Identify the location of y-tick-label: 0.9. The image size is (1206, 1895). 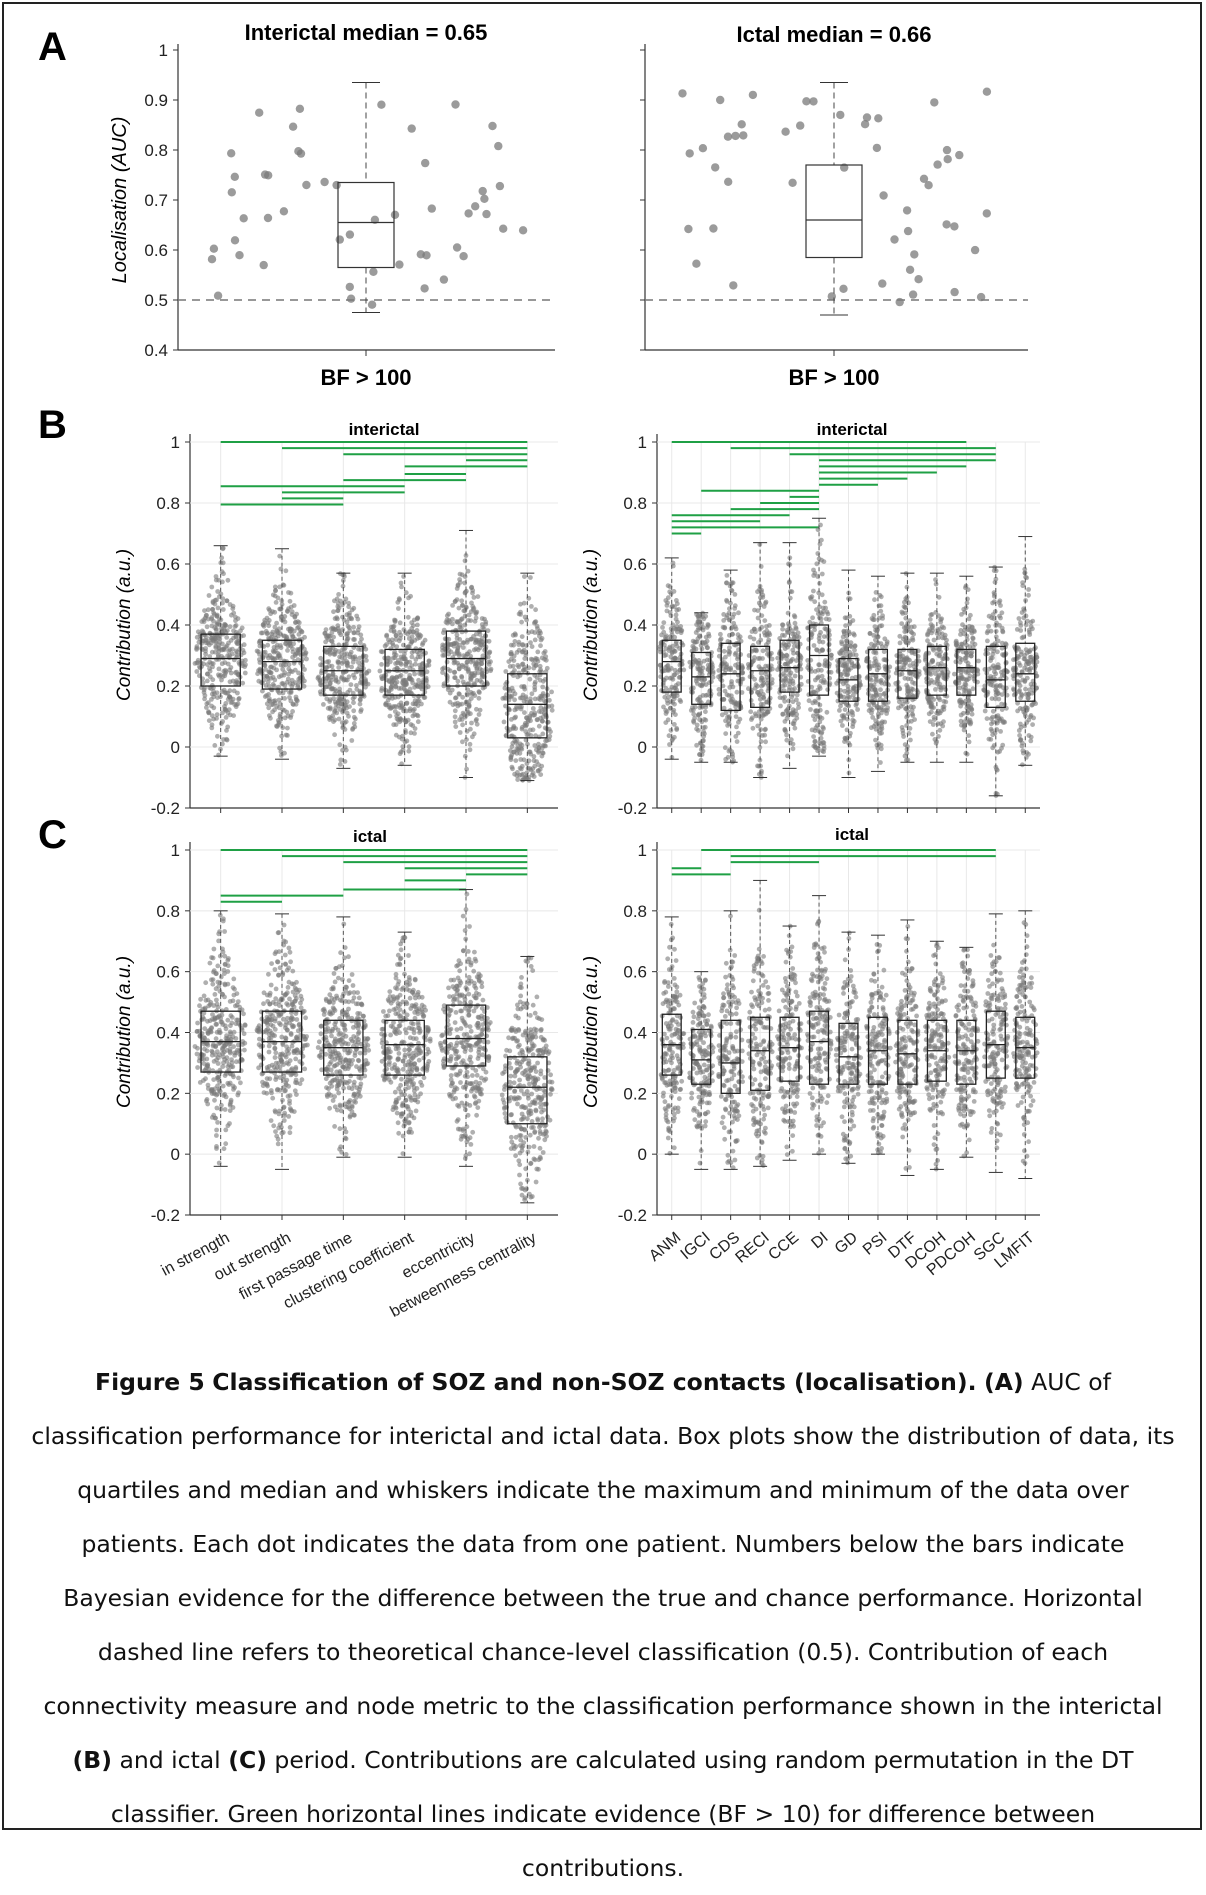
(156, 100).